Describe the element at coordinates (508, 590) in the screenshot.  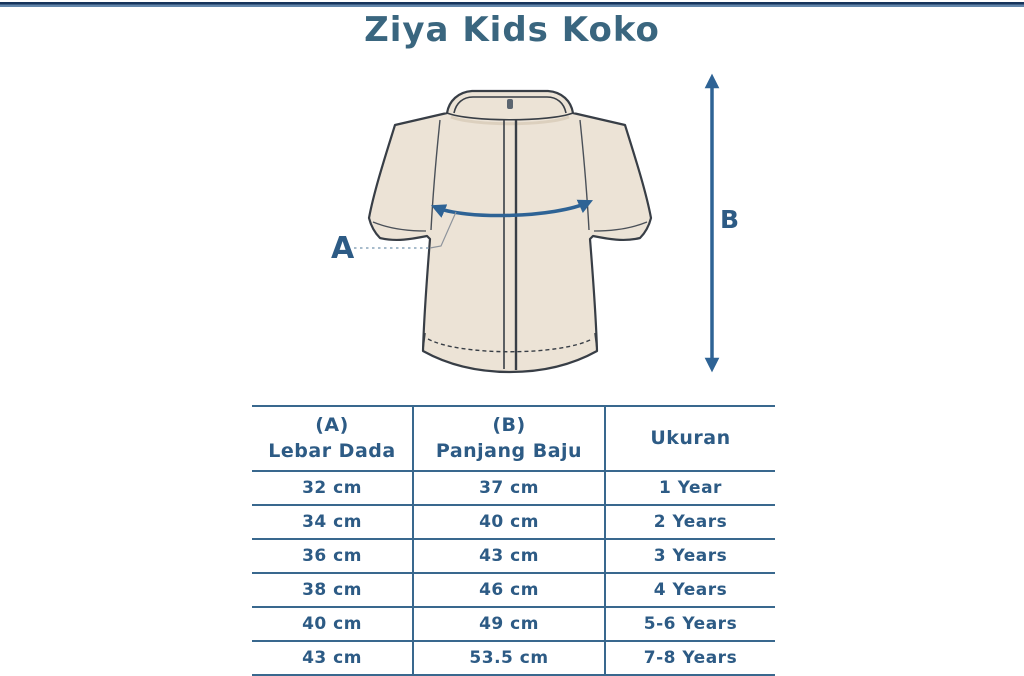
I see `size-table-cell-panjang_baju: 46 cm` at that location.